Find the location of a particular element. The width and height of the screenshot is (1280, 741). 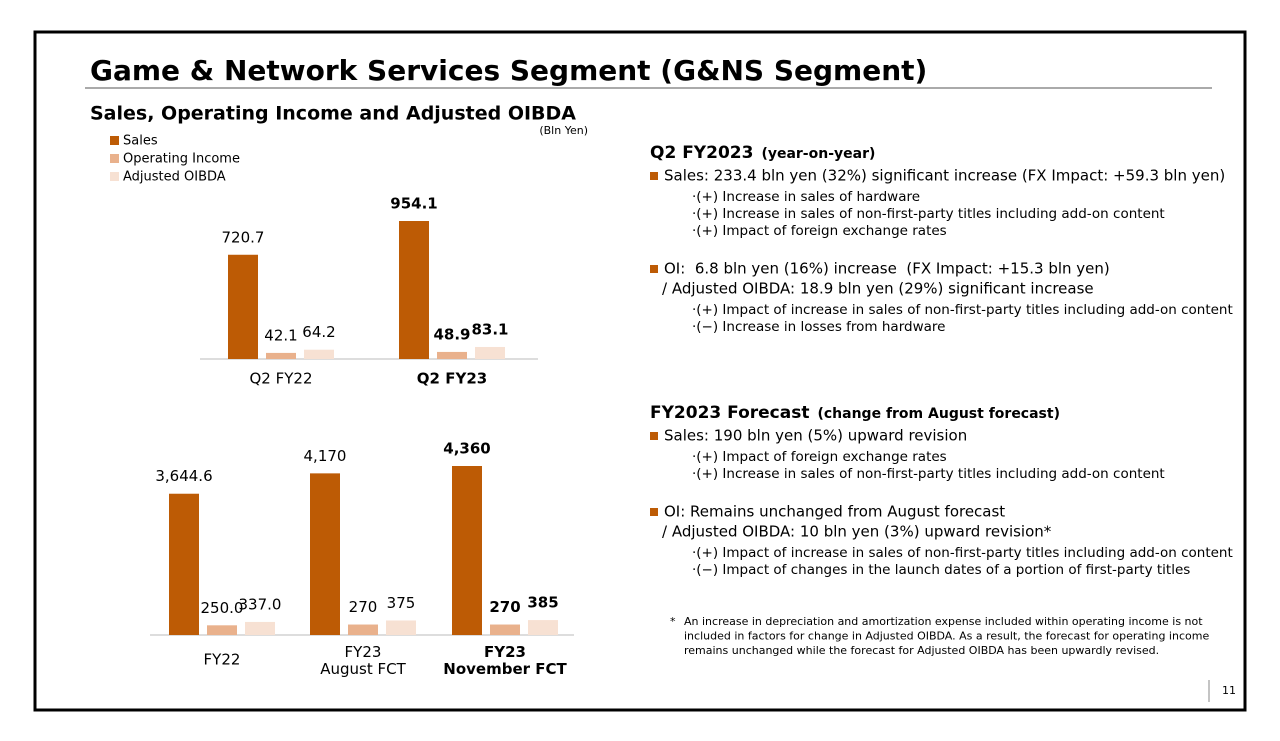

footnote-mark: * is located at coordinates (673, 621).